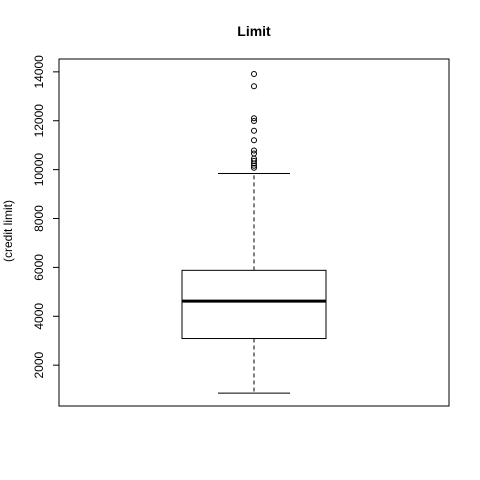 The image size is (480, 480). I want to click on chart-title: Limit, so click(254, 31).